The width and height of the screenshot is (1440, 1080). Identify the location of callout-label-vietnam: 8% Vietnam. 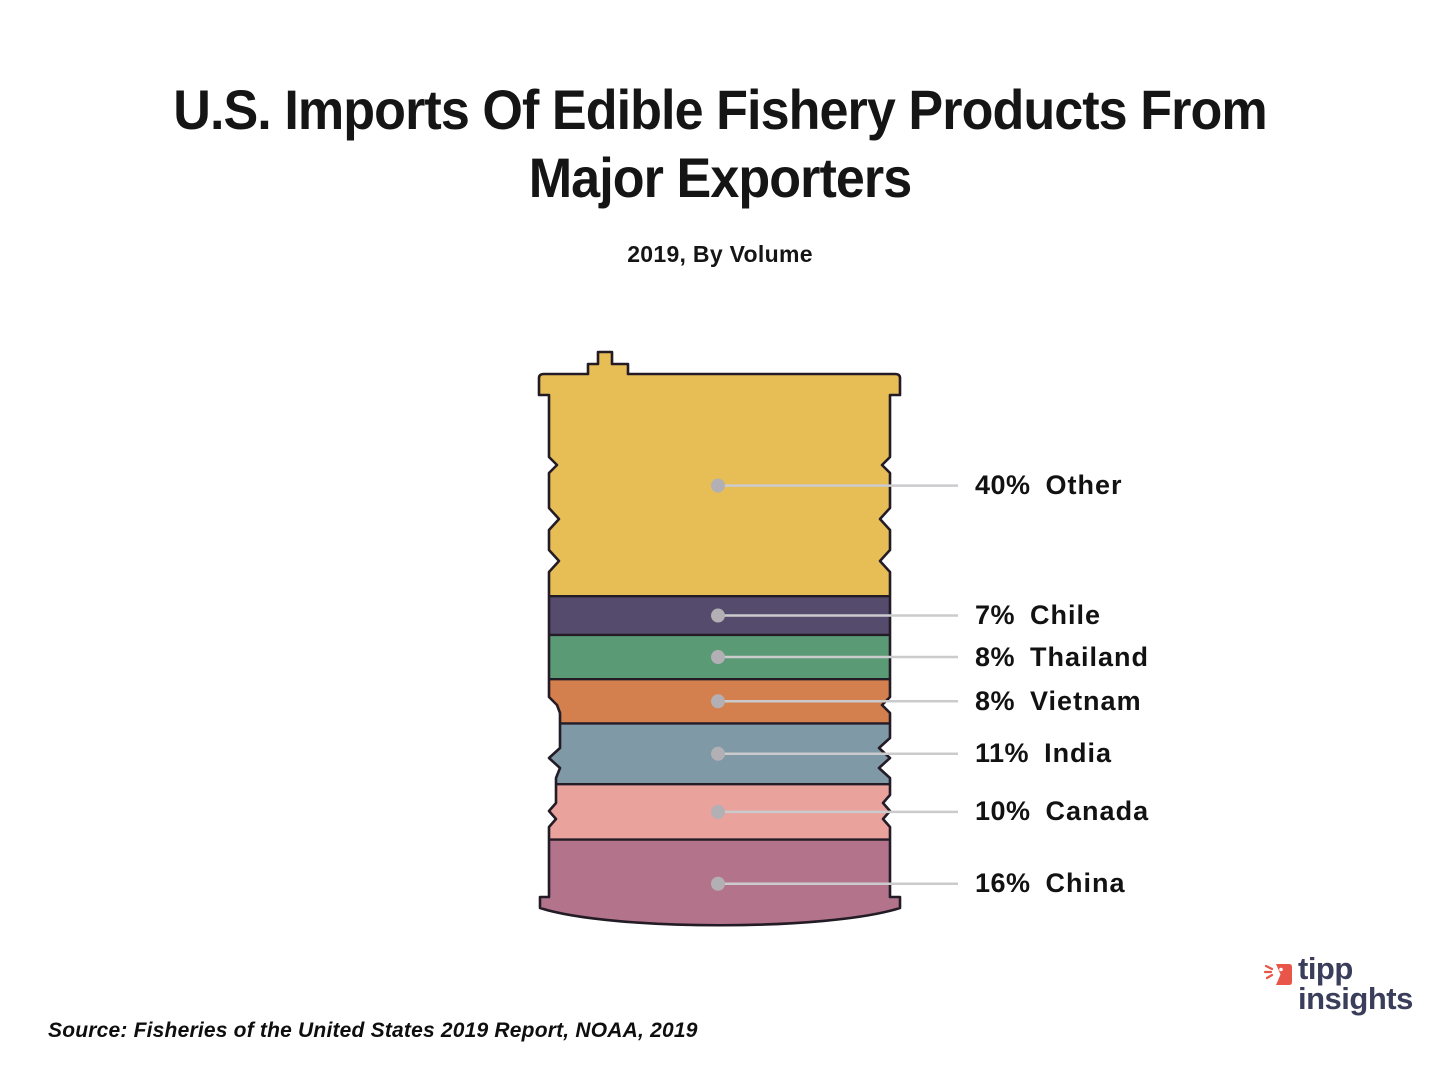
(1058, 701).